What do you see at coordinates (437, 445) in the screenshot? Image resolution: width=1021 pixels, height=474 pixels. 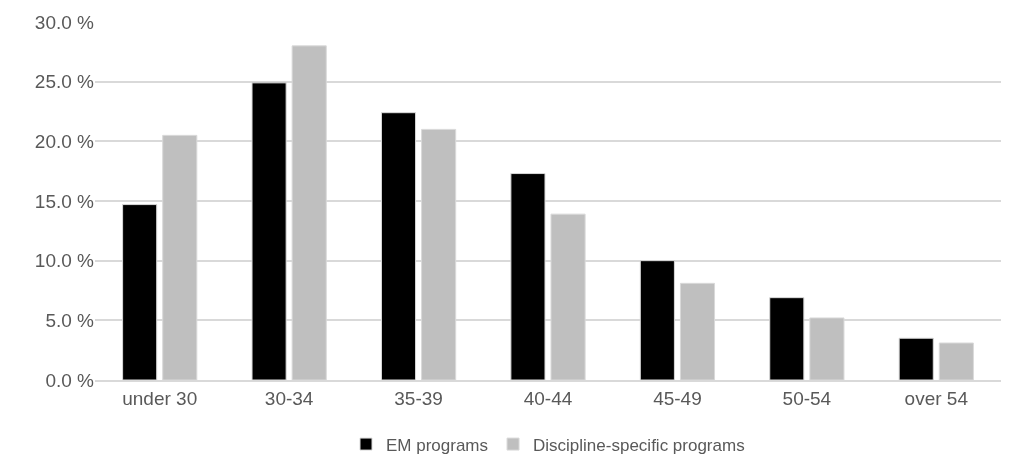 I see `legend-label: EM programs` at bounding box center [437, 445].